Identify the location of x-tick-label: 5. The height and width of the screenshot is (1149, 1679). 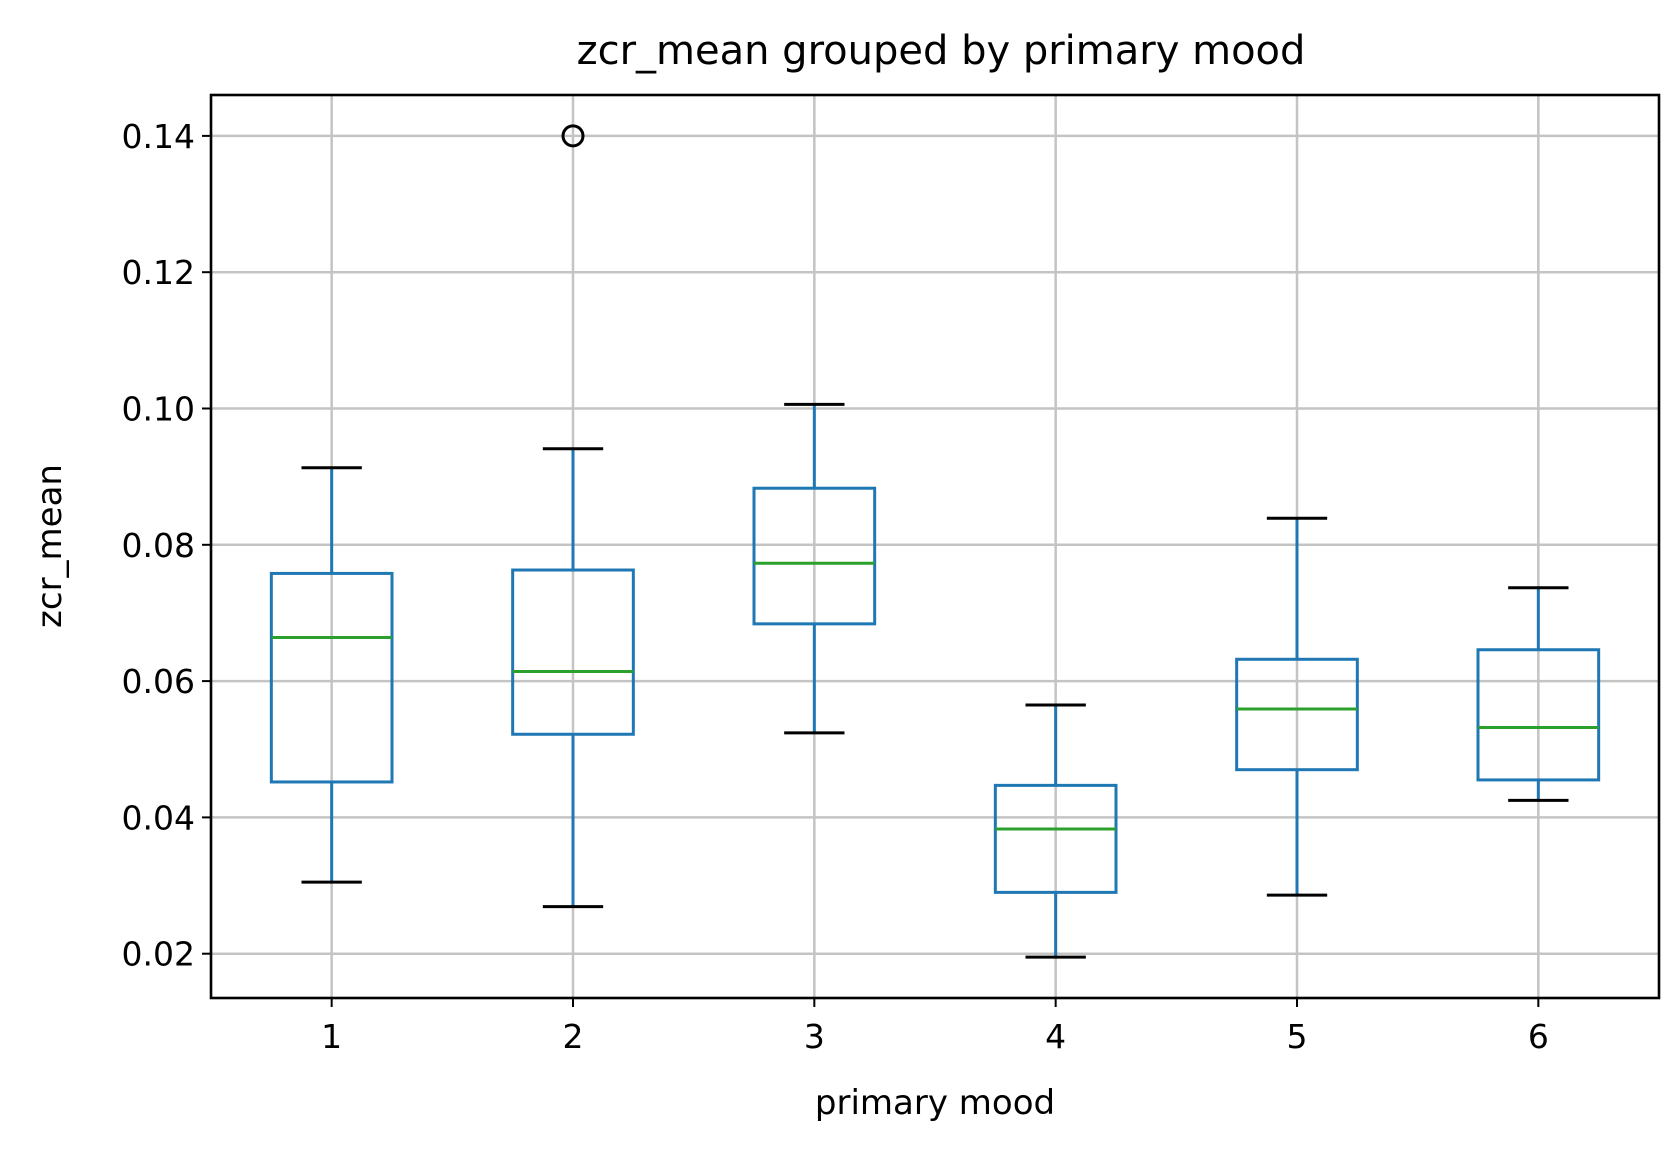
(1297, 1036).